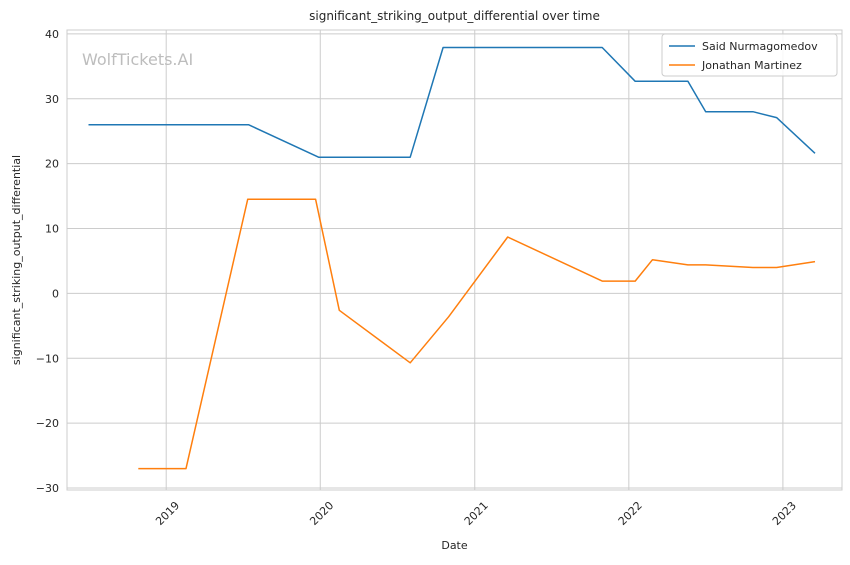  I want to click on x-axis-label: Date, so click(454, 545).